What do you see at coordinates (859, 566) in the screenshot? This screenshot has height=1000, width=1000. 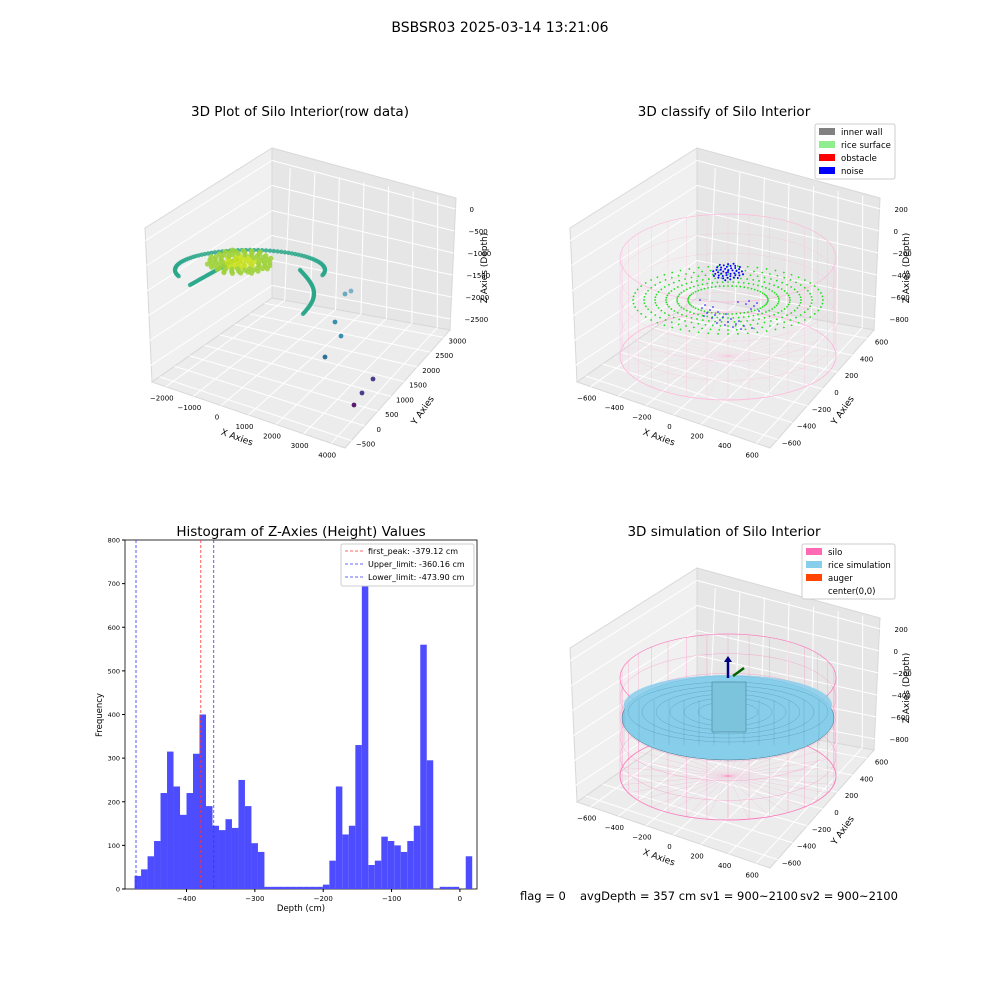 I see `legend-label-rice-simulation: rice simulation` at bounding box center [859, 566].